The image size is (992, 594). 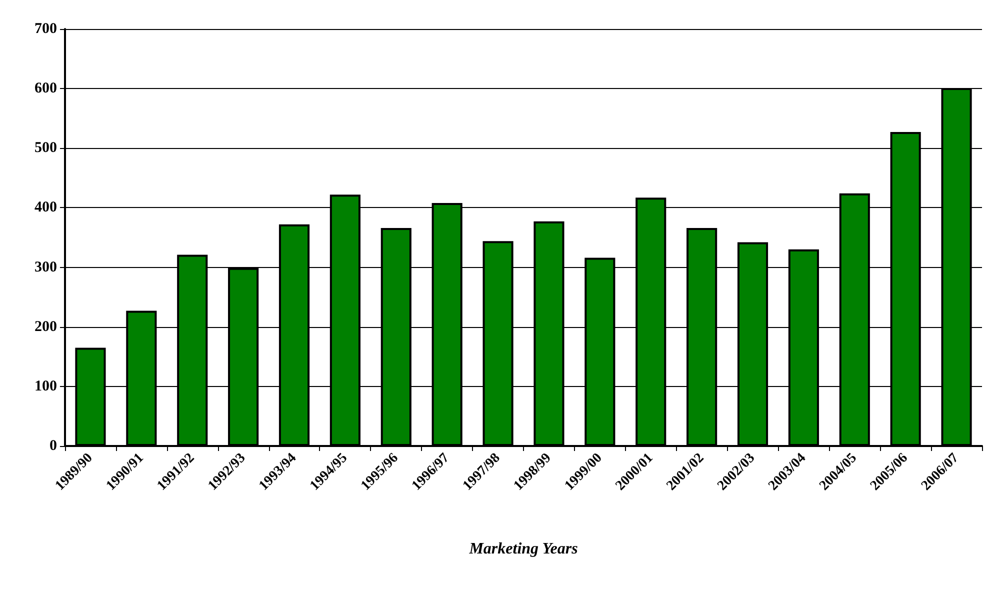 I want to click on y-tick-label: 400, so click(x=45, y=208).